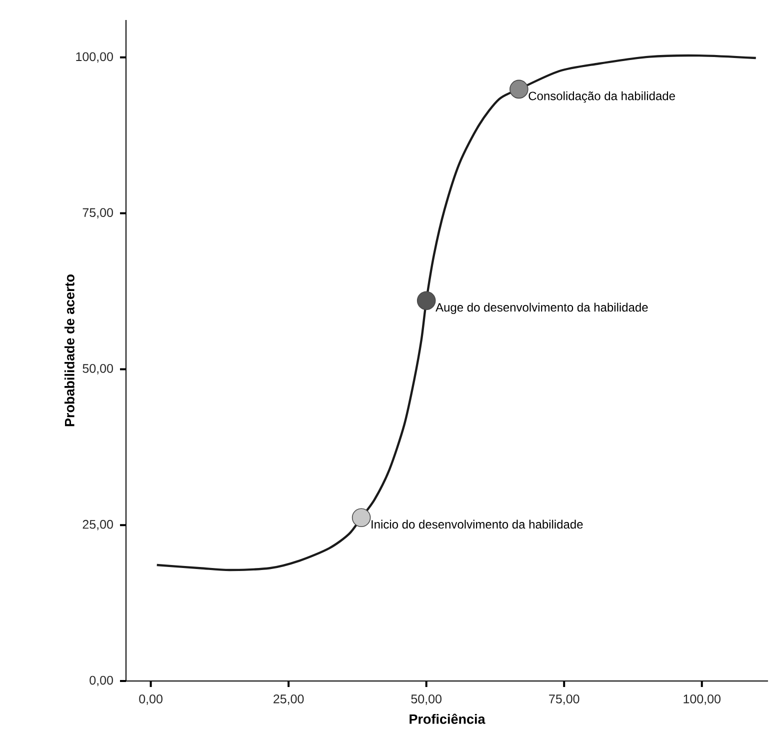 This screenshot has height=753, width=771. What do you see at coordinates (101, 681) in the screenshot?
I see `y-tick-label: 0,00` at bounding box center [101, 681].